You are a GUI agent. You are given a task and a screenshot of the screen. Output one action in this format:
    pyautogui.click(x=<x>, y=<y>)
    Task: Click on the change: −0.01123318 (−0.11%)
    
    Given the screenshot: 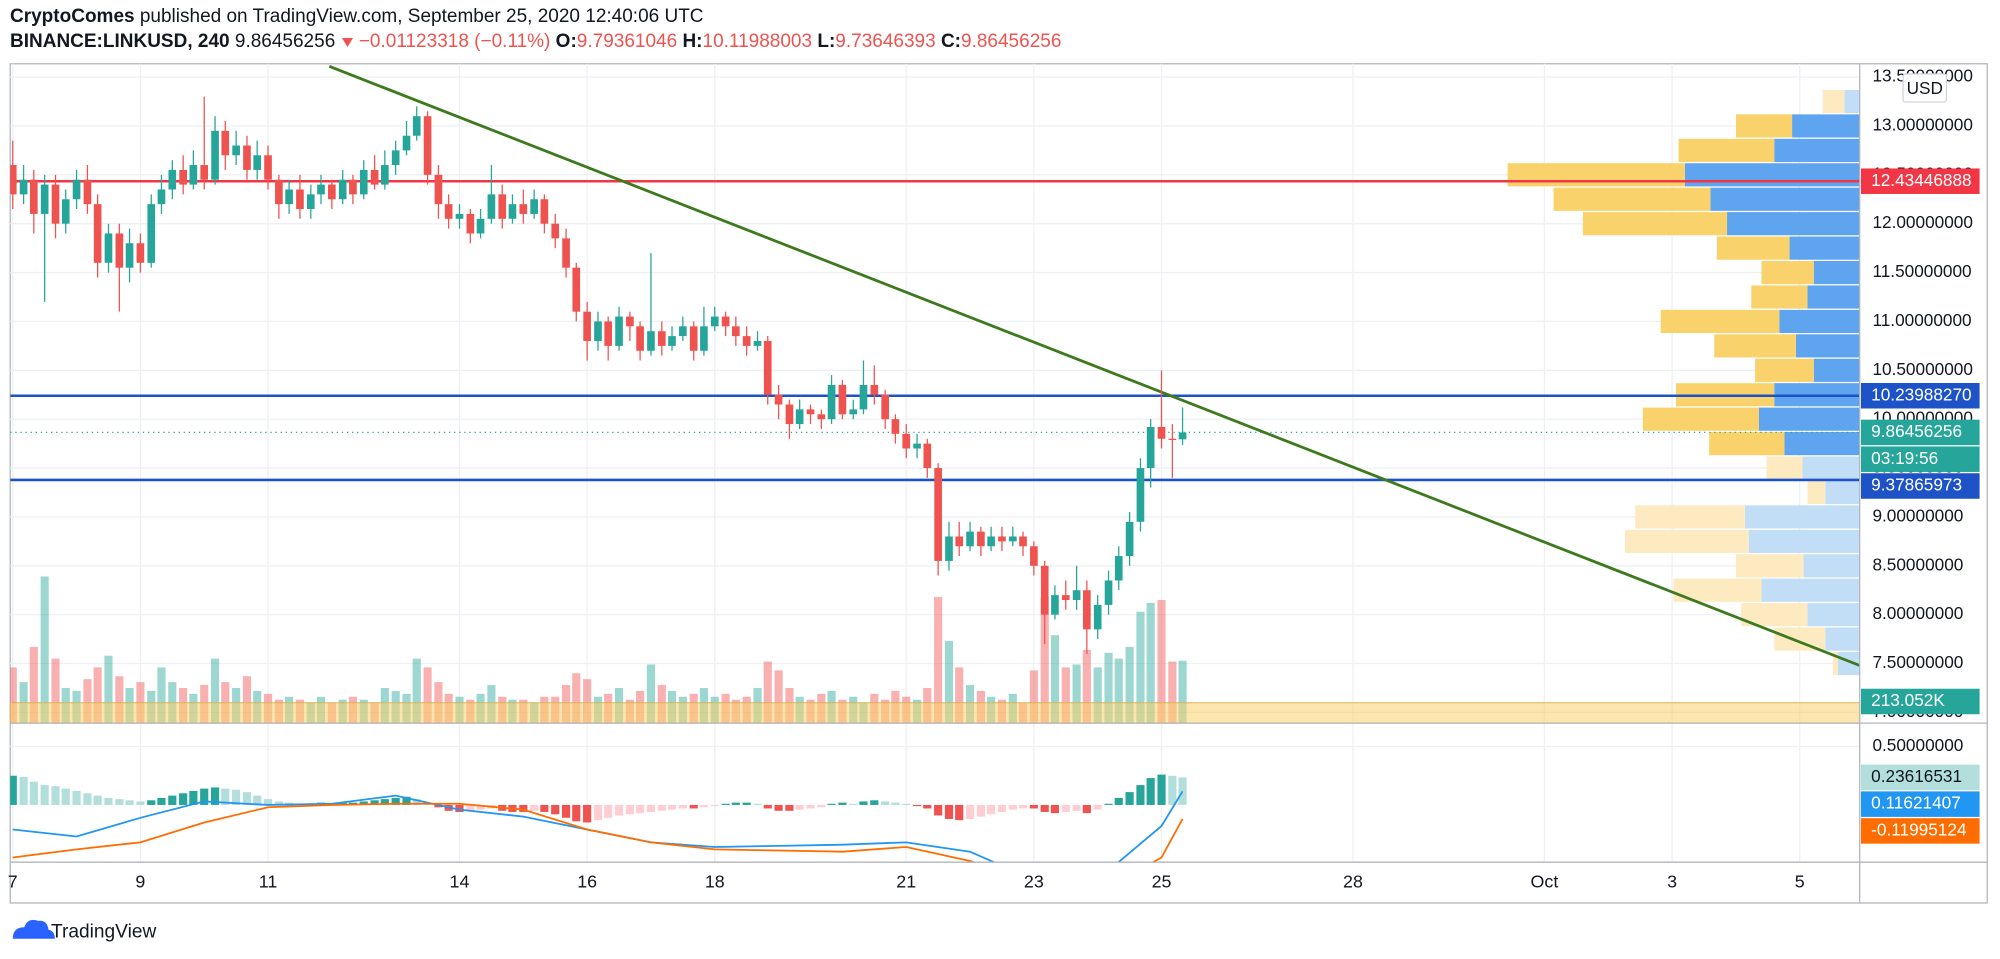 What is the action you would take?
    pyautogui.click(x=454, y=41)
    